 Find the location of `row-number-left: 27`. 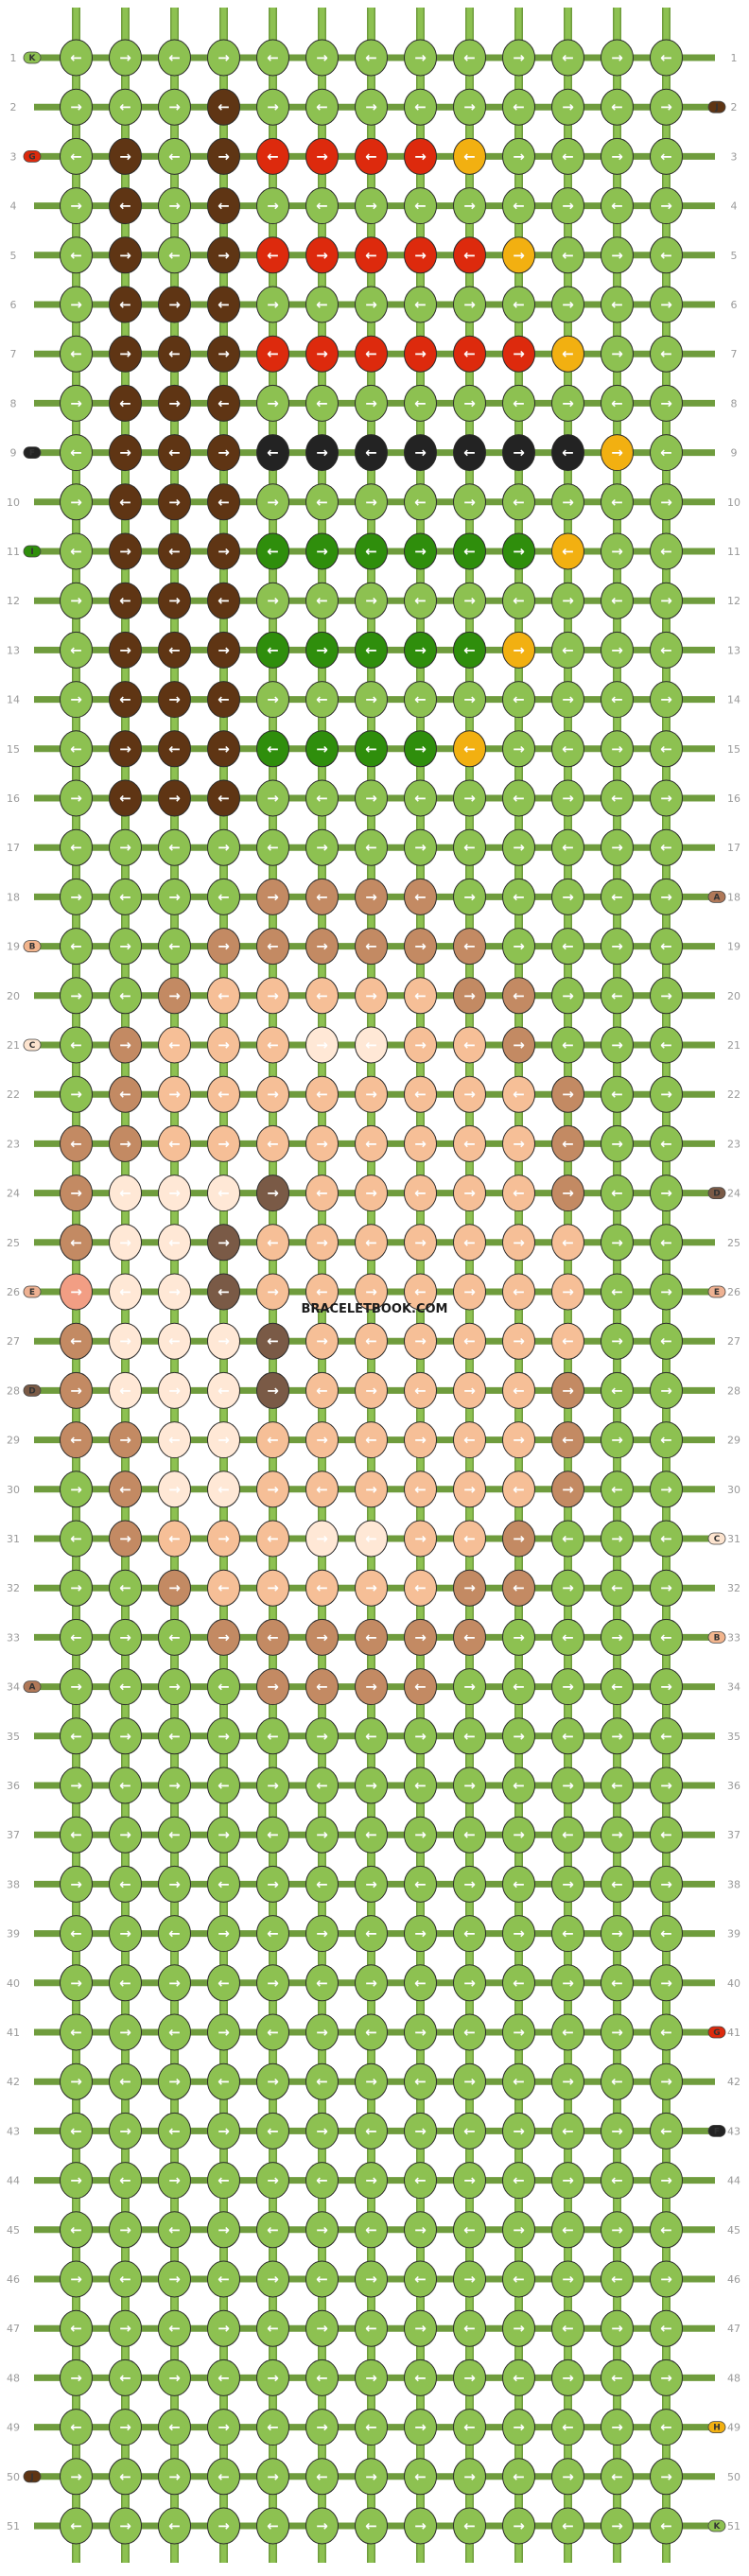

row-number-left: 27 is located at coordinates (13, 1341).